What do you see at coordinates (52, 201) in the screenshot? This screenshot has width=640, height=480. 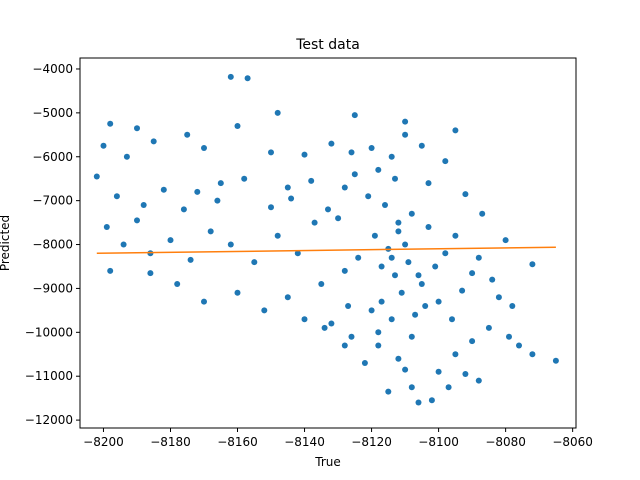 I see `y-tick-label: −7000` at bounding box center [52, 201].